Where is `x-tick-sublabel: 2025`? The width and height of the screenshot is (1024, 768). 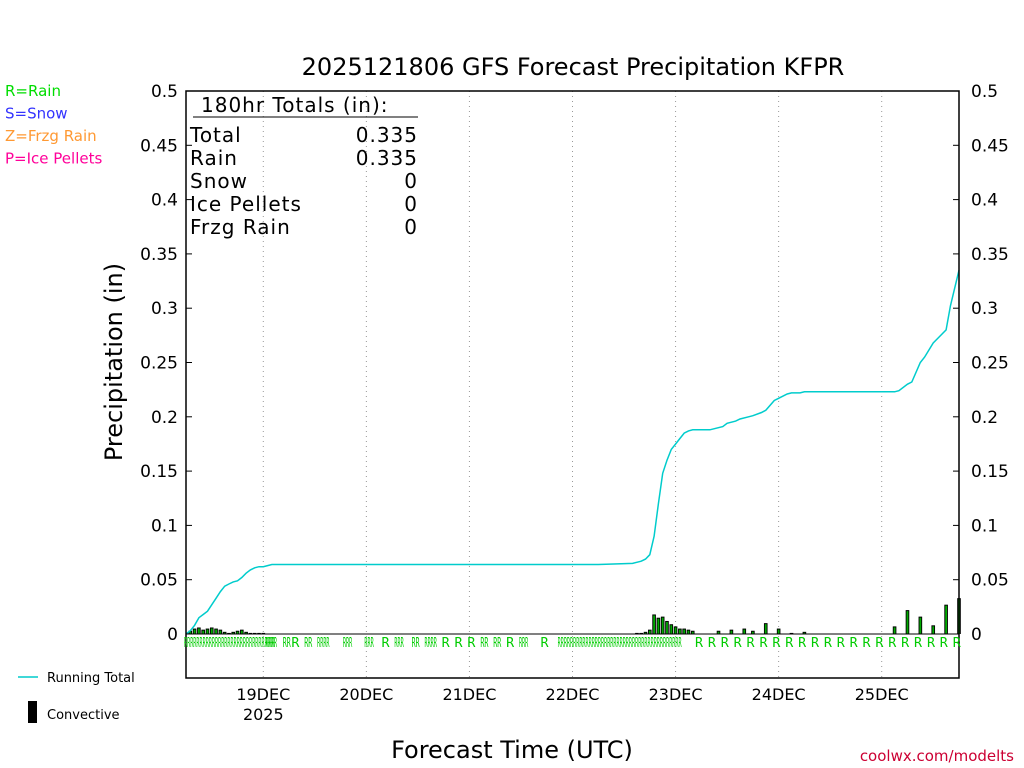
x-tick-sublabel: 2025 is located at coordinates (263, 714).